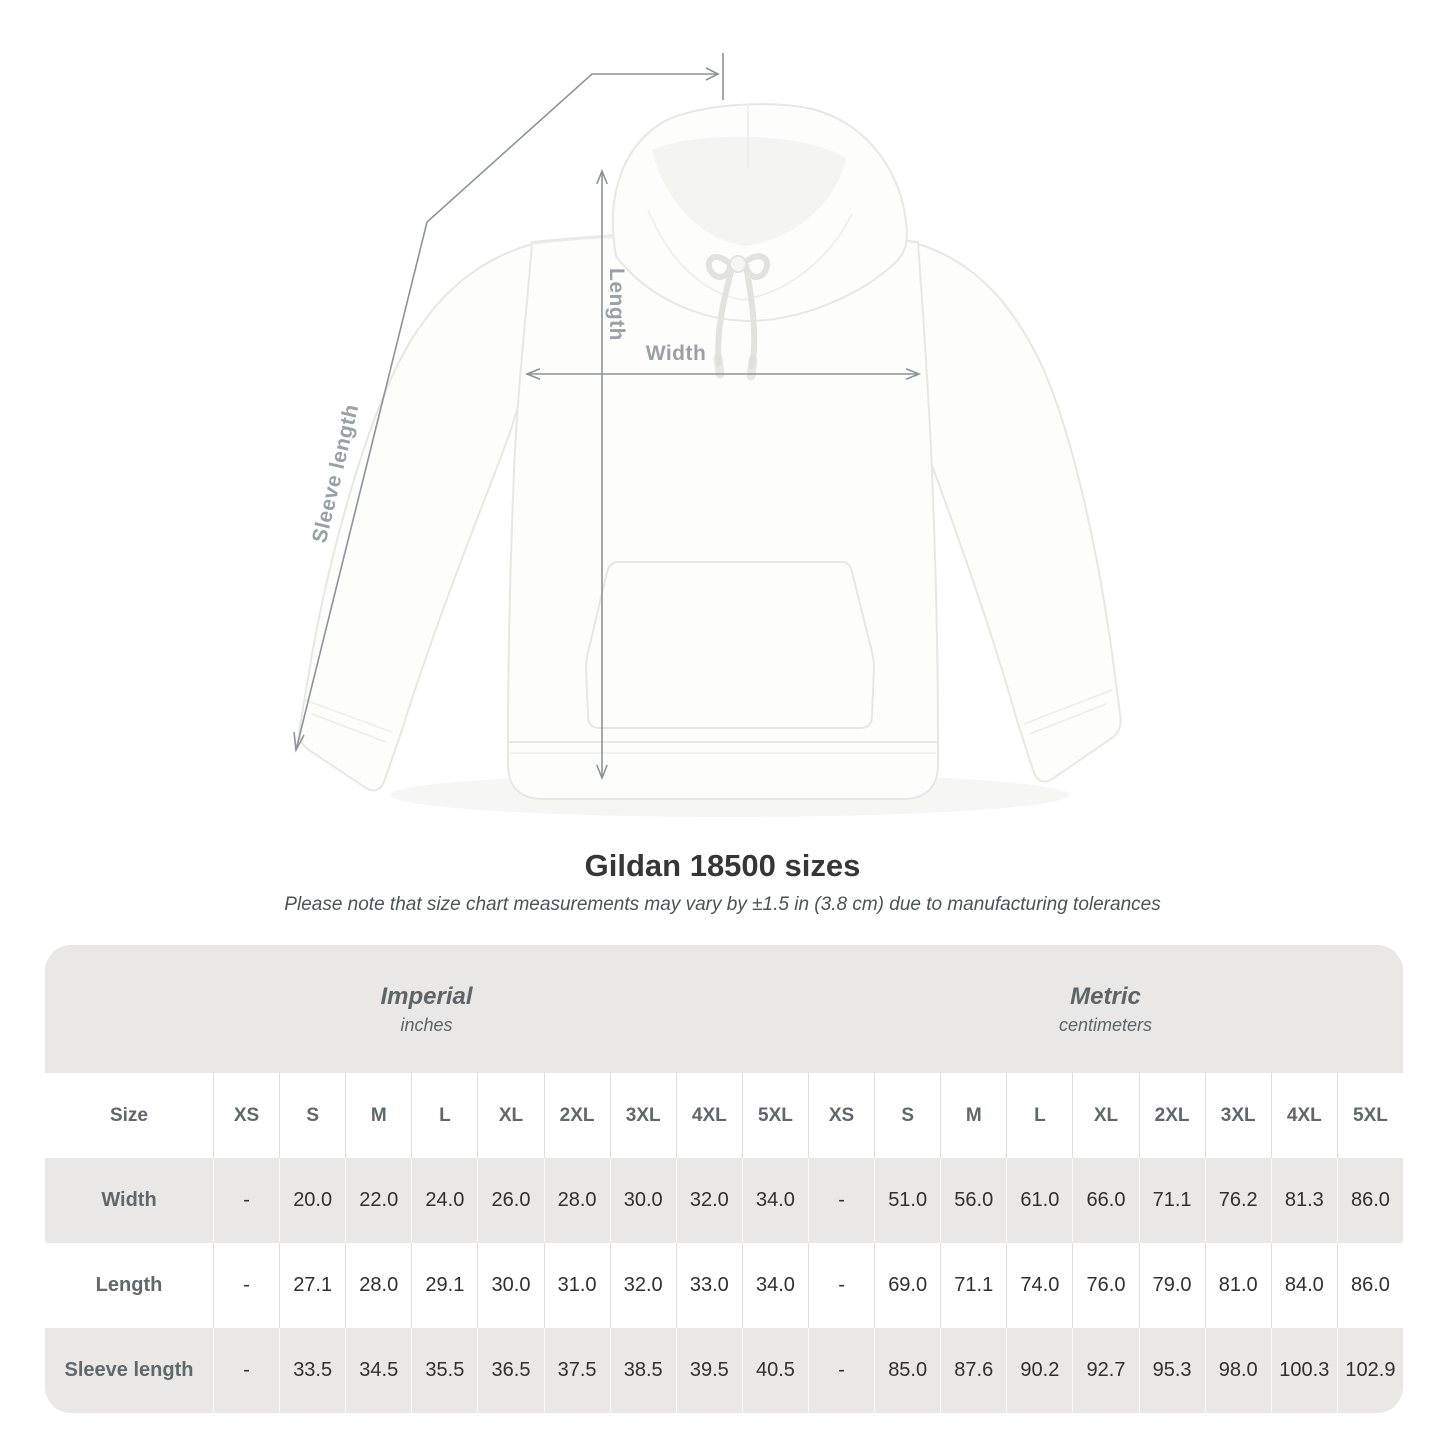  I want to click on col-header-imperial-xl: XL, so click(510, 1115).